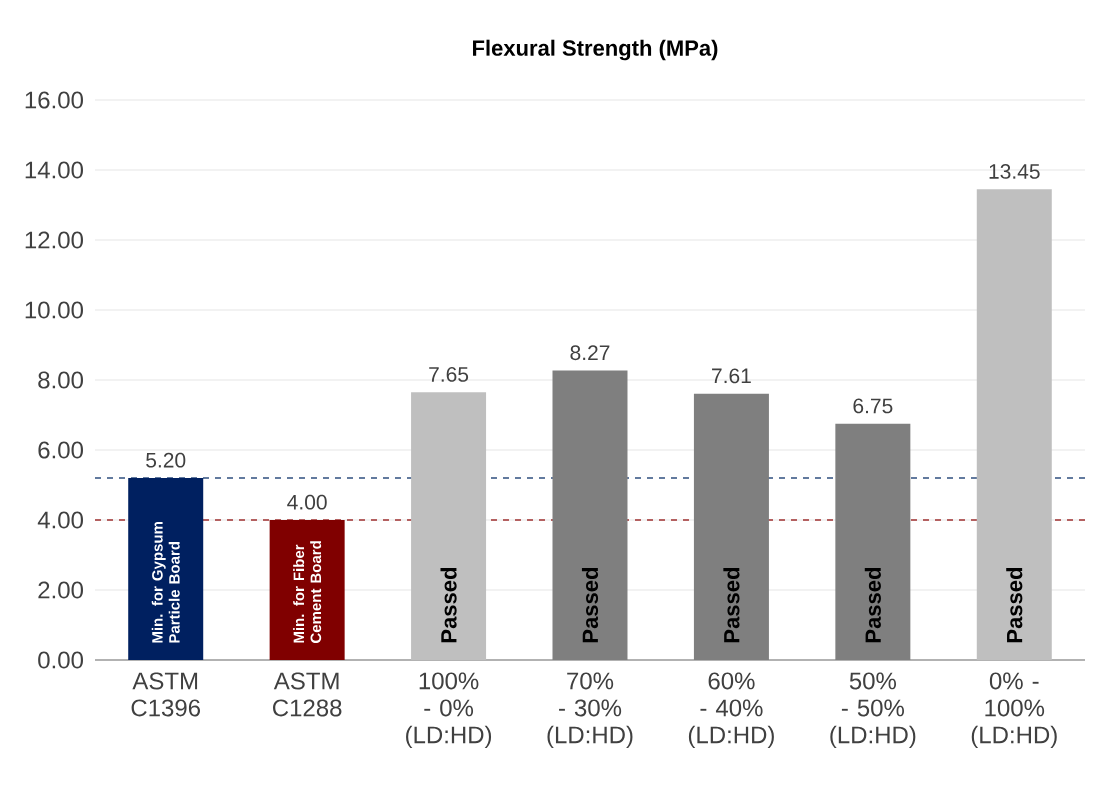  I want to click on data-label: 8.27, so click(590, 353).